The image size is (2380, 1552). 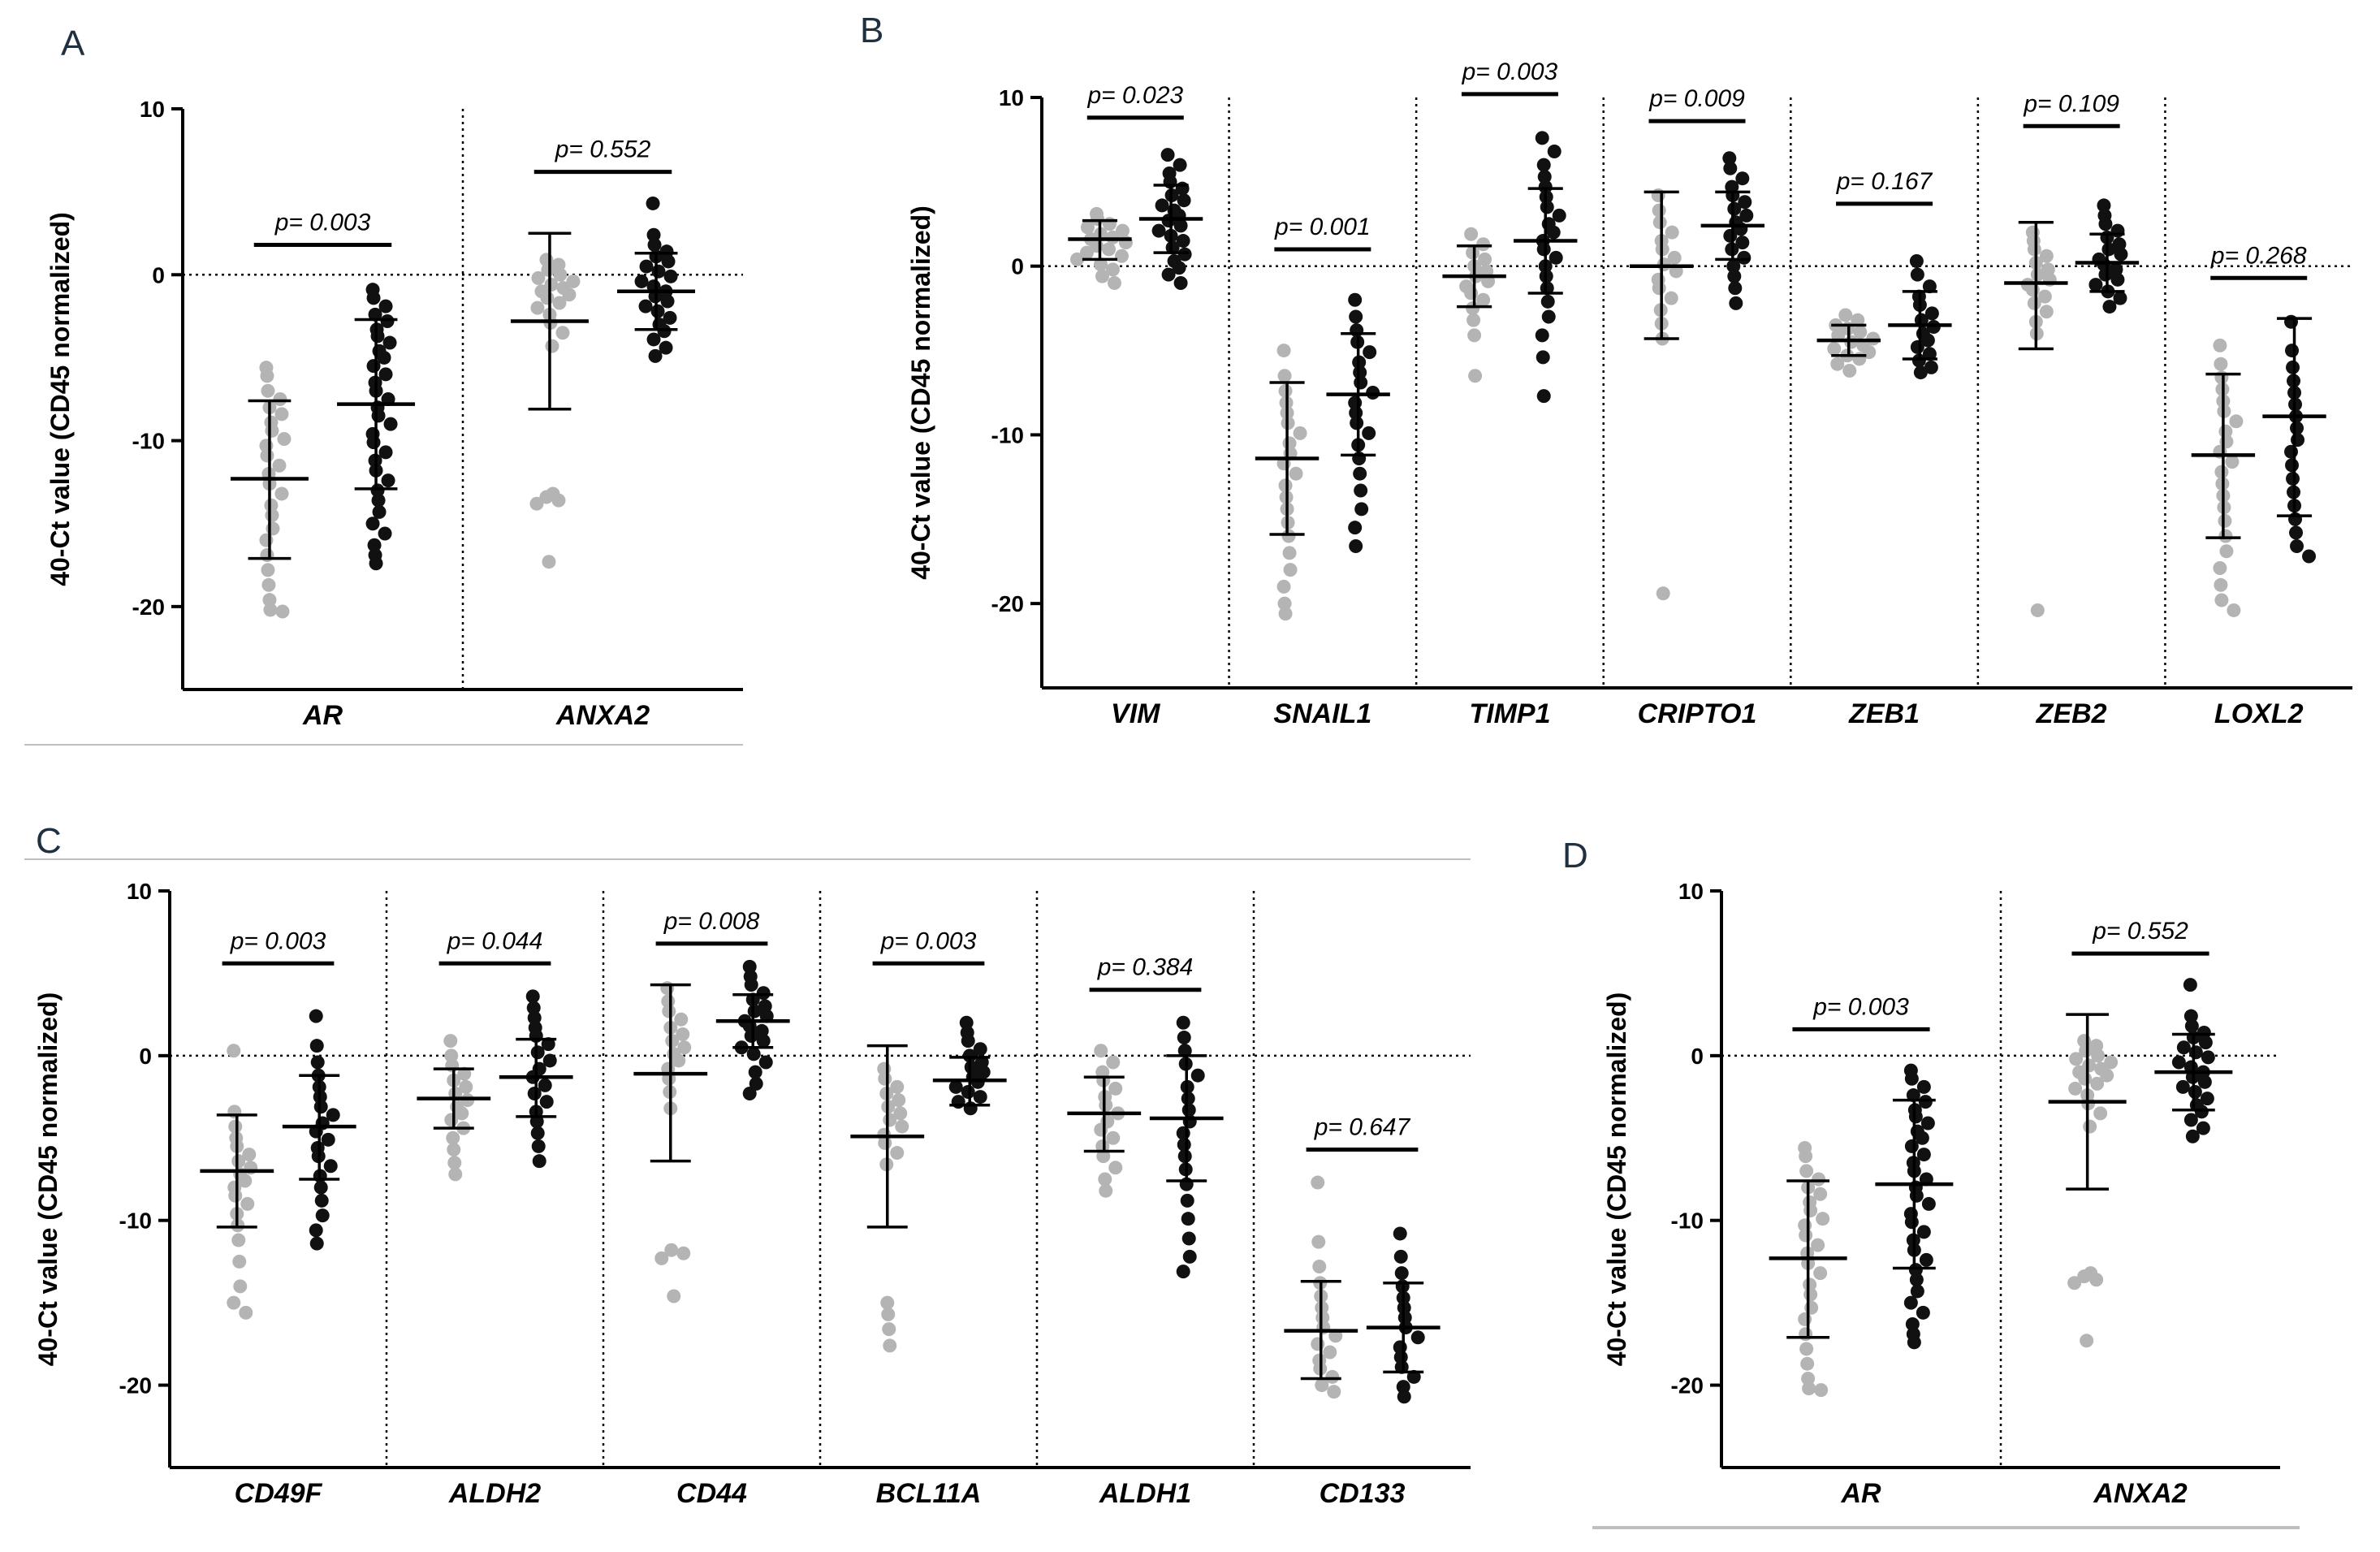 I want to click on gene-group-cd44: CD44 p= 0.008, so click(x=696, y=1200).